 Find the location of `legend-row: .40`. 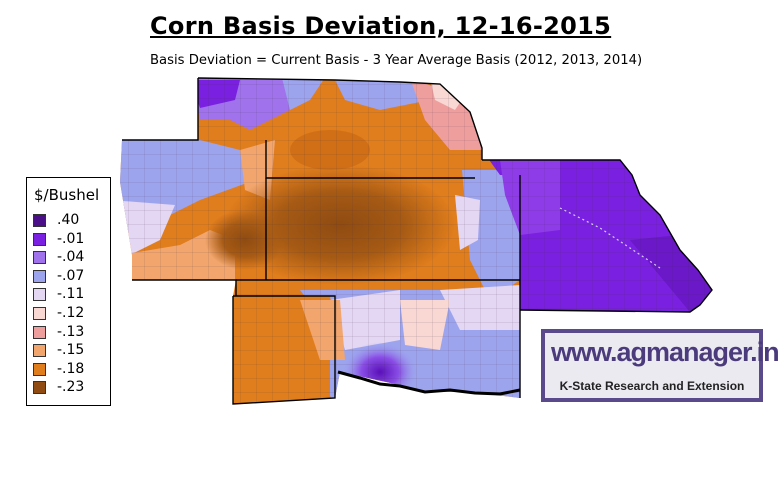

legend-row: .40 is located at coordinates (71, 220).